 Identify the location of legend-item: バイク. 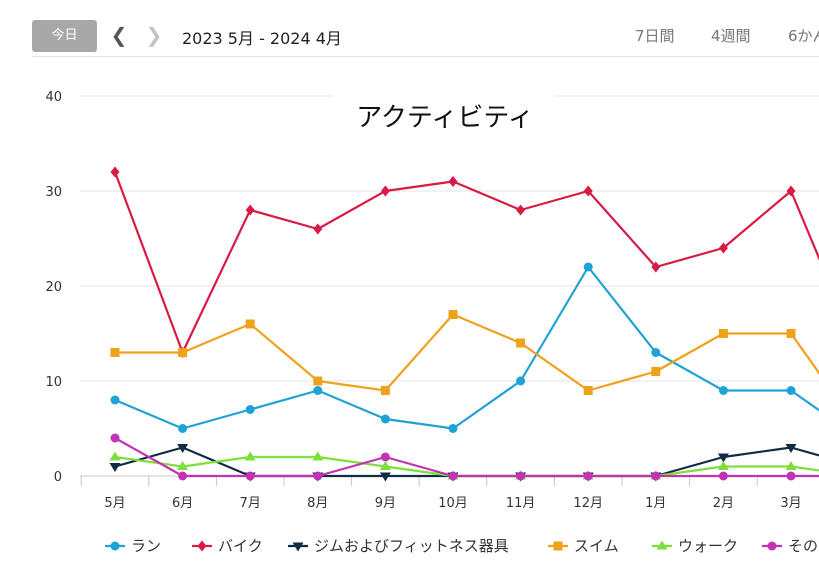
(227, 546).